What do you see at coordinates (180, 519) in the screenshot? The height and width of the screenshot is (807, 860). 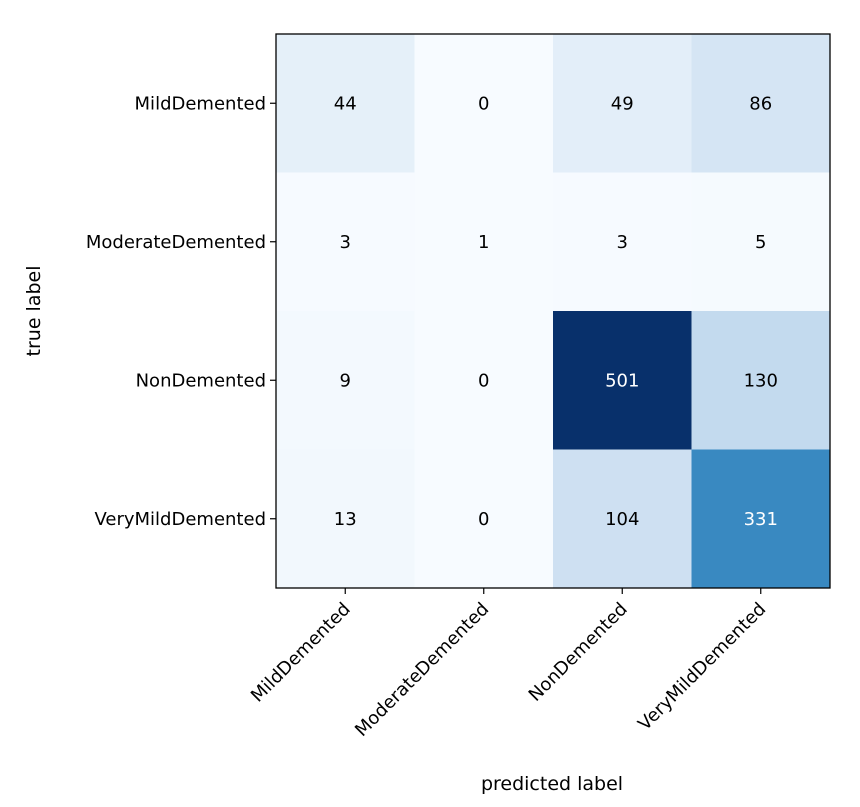 I see `y-tick-label: VeryMildDemented` at bounding box center [180, 519].